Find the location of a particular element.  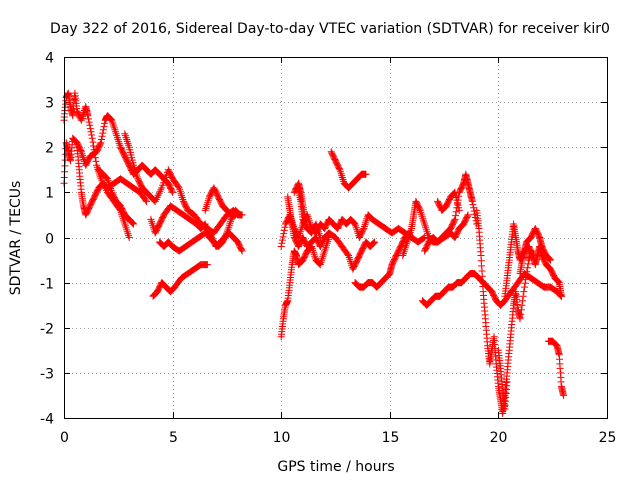

y-axis-tick-labels: -4 -3 -2 -1 0 1 2 3 4 is located at coordinates (47, 239).